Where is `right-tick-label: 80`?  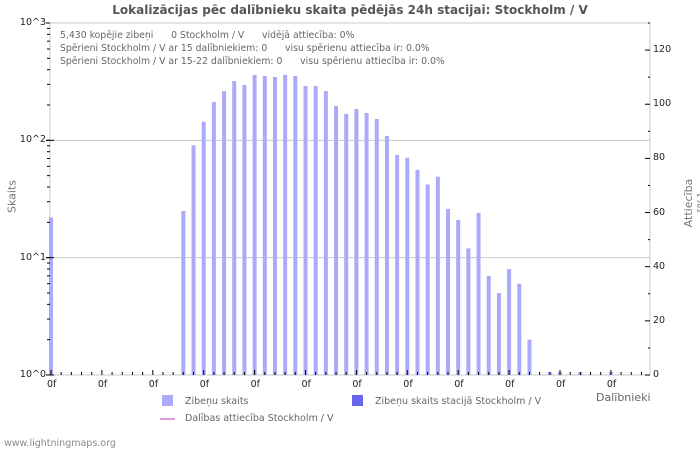
right-tick-label: 80 is located at coordinates (659, 158).